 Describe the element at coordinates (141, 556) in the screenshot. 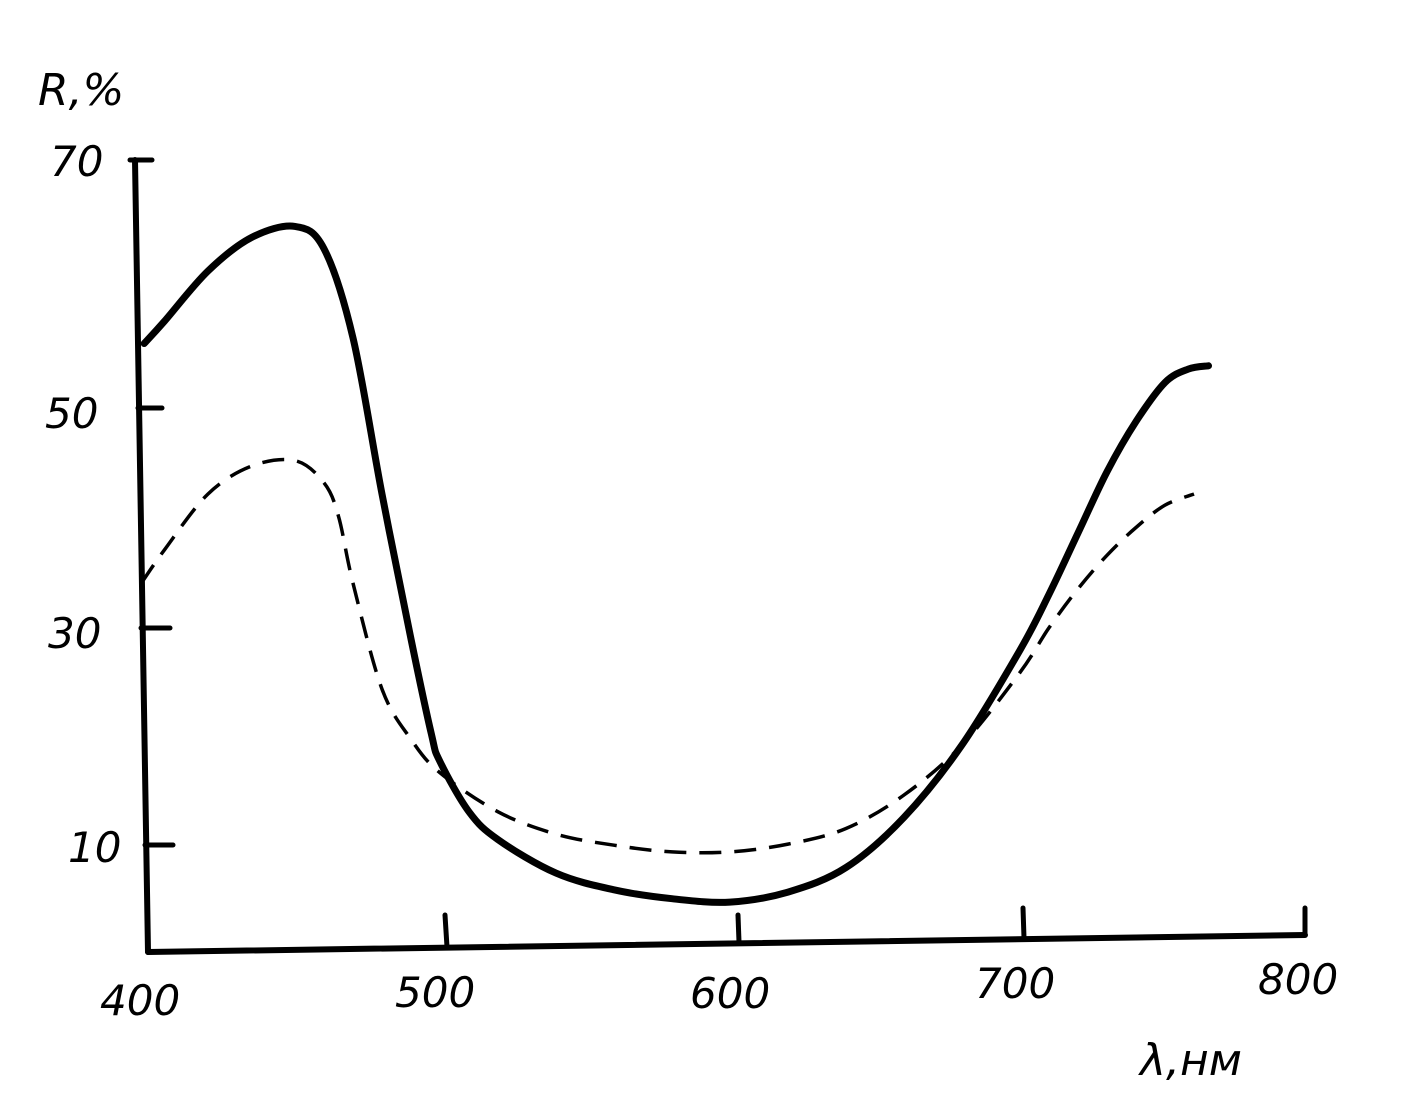

I see `y-axis` at that location.